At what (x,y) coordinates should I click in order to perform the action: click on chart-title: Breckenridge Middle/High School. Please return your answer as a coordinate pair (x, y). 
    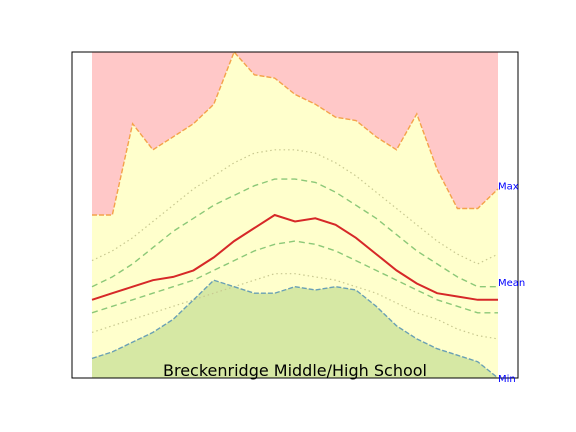
    Looking at the image, I should click on (295, 370).